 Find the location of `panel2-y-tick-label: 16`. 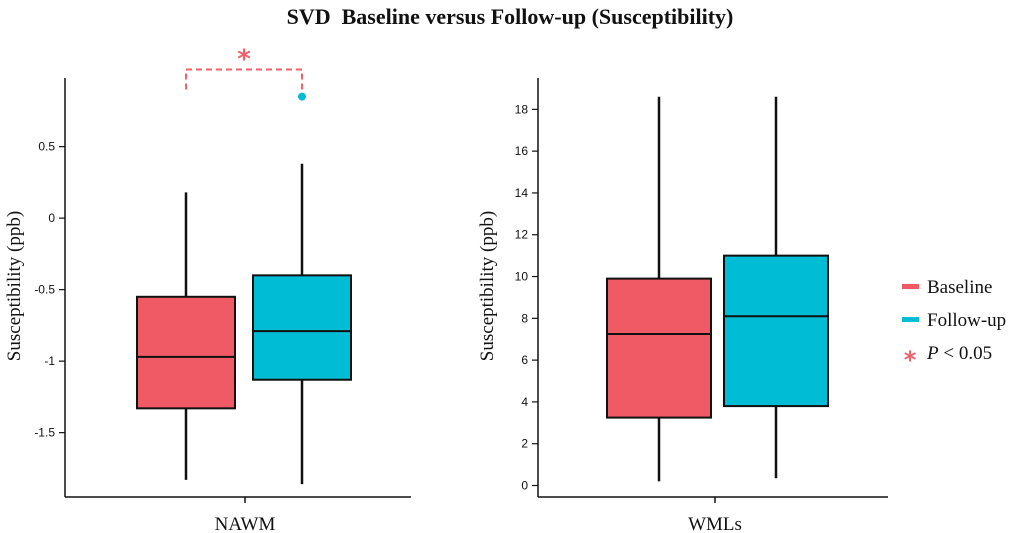

panel2-y-tick-label: 16 is located at coordinates (522, 151).